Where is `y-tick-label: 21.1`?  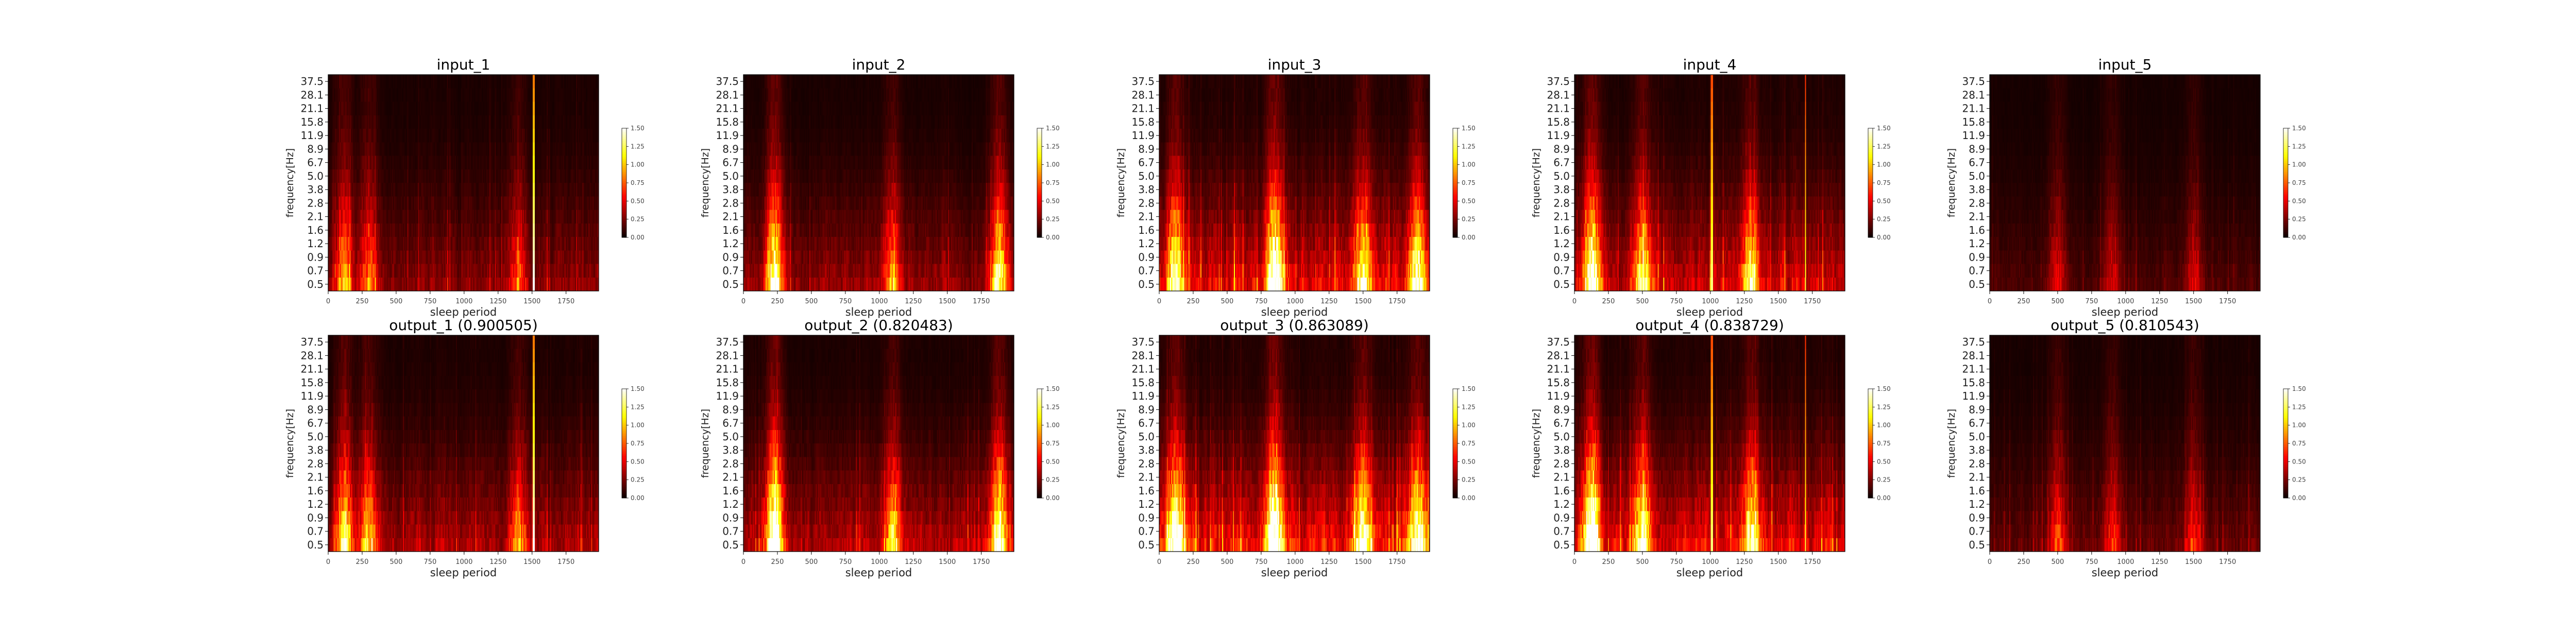 y-tick-label: 21.1 is located at coordinates (312, 108).